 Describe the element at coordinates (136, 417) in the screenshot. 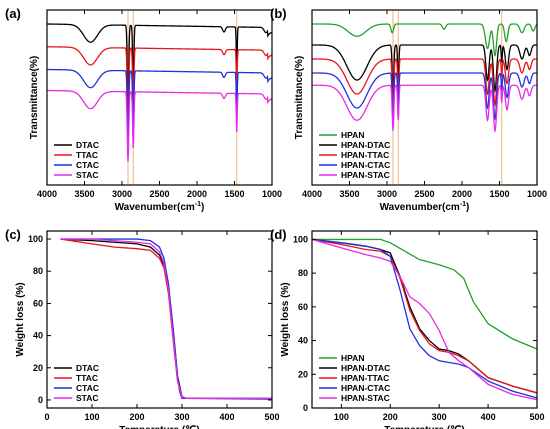

I see `x-tick-label-c: 200` at that location.